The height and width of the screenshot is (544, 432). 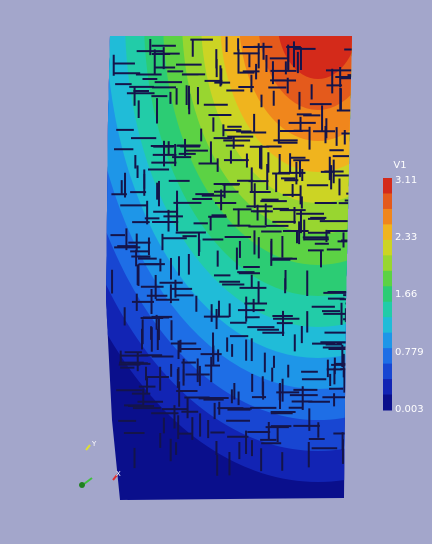 What do you see at coordinates (115, 477) in the screenshot?
I see `triad-x` at bounding box center [115, 477].